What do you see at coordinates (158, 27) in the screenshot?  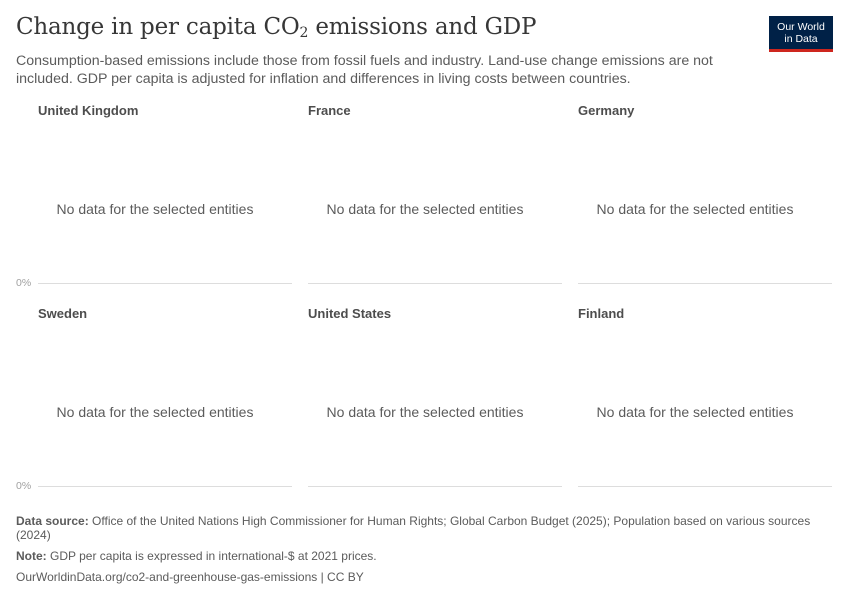 I see `title-text: Change in per capita CO` at bounding box center [158, 27].